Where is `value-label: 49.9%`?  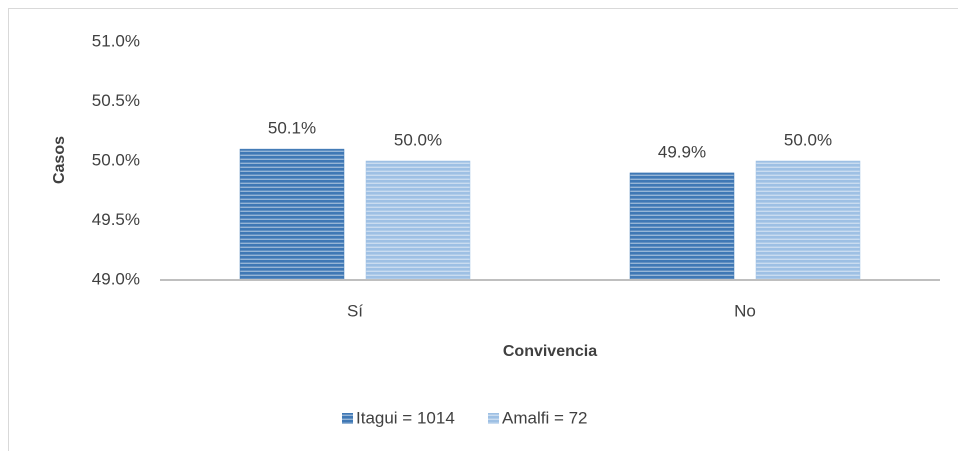
value-label: 49.9% is located at coordinates (682, 151).